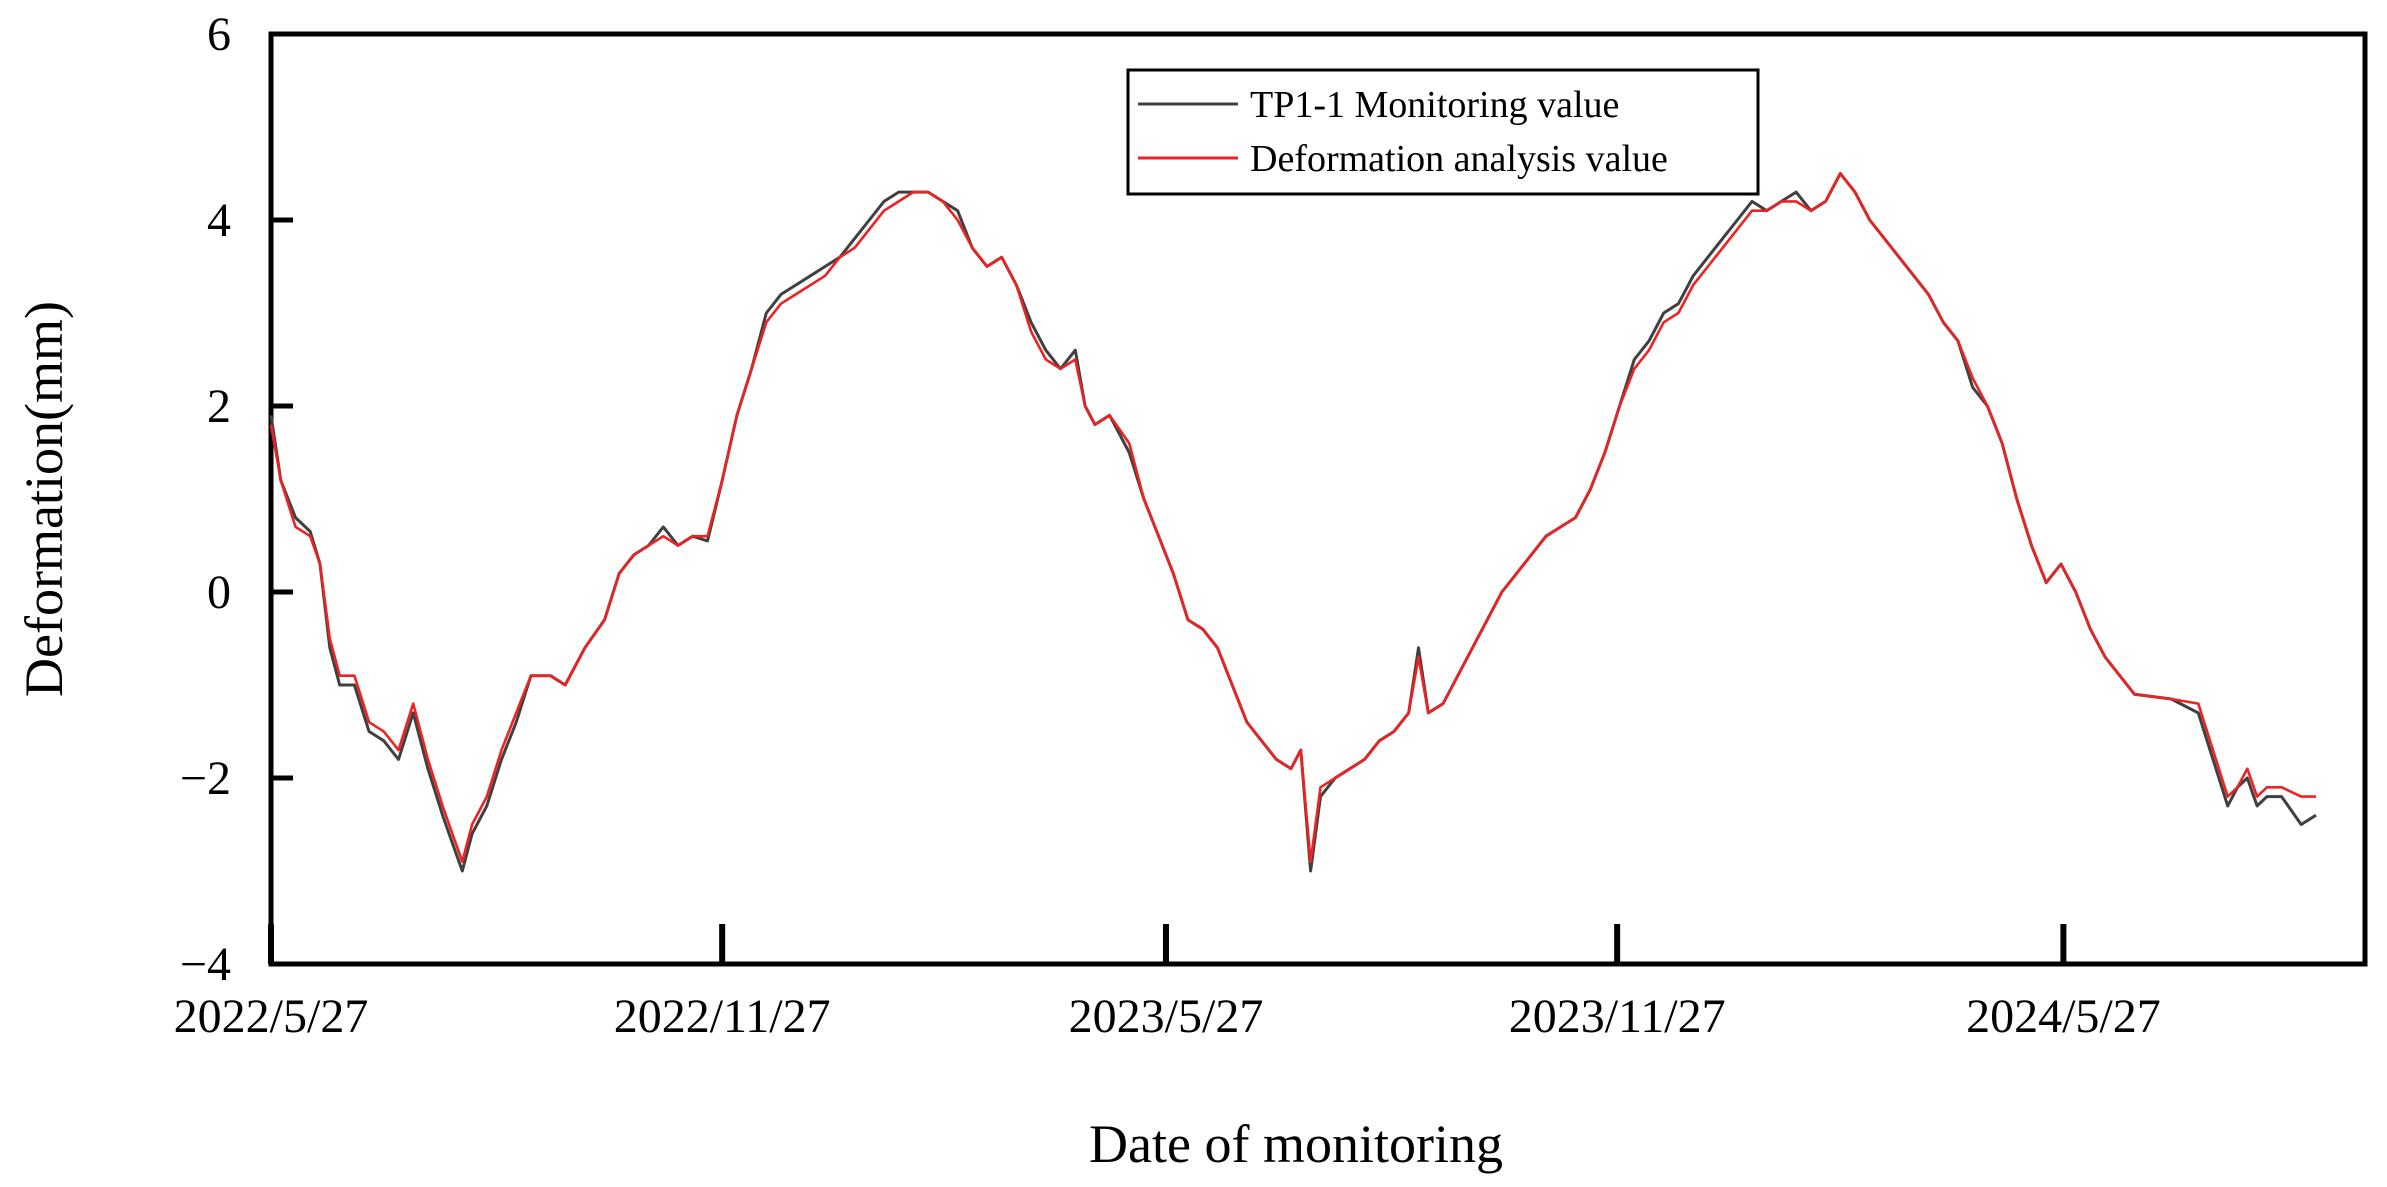 This screenshot has width=2387, height=1187. Describe the element at coordinates (205, 778) in the screenshot. I see `y-tick-label: −2` at that location.